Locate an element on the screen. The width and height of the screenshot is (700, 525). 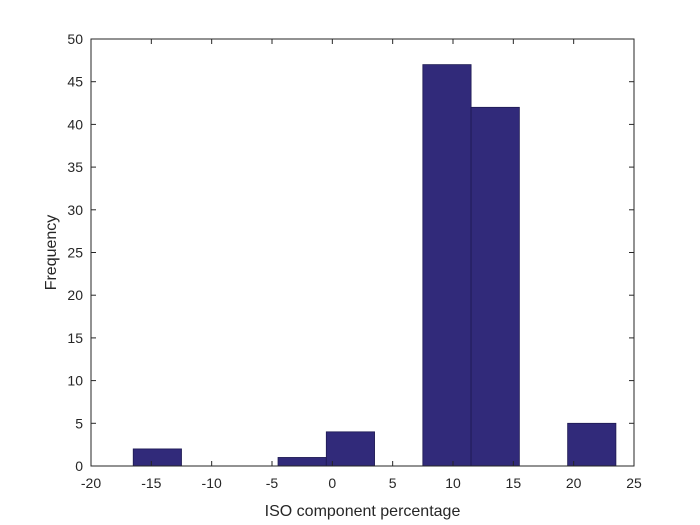
y-tick-label: 50 is located at coordinates (75, 39).